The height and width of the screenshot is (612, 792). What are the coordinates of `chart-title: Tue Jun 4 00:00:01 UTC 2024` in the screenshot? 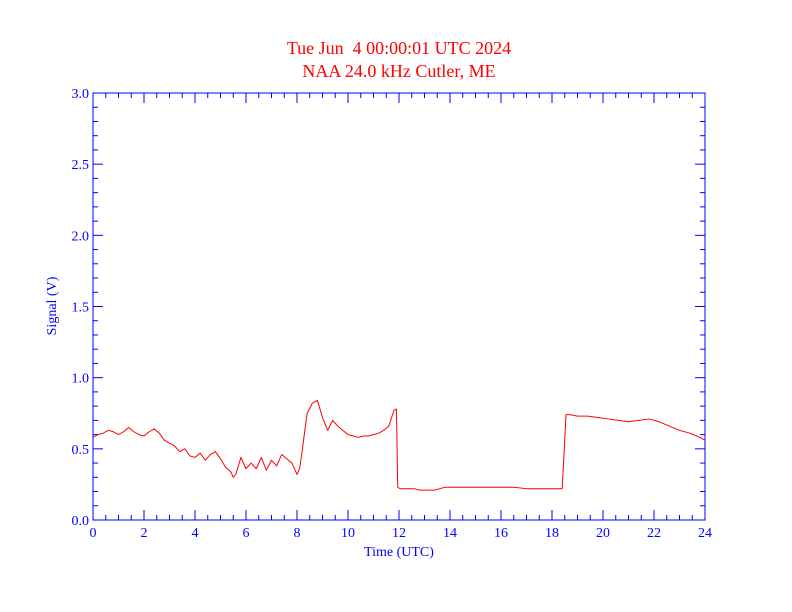 It's located at (399, 48).